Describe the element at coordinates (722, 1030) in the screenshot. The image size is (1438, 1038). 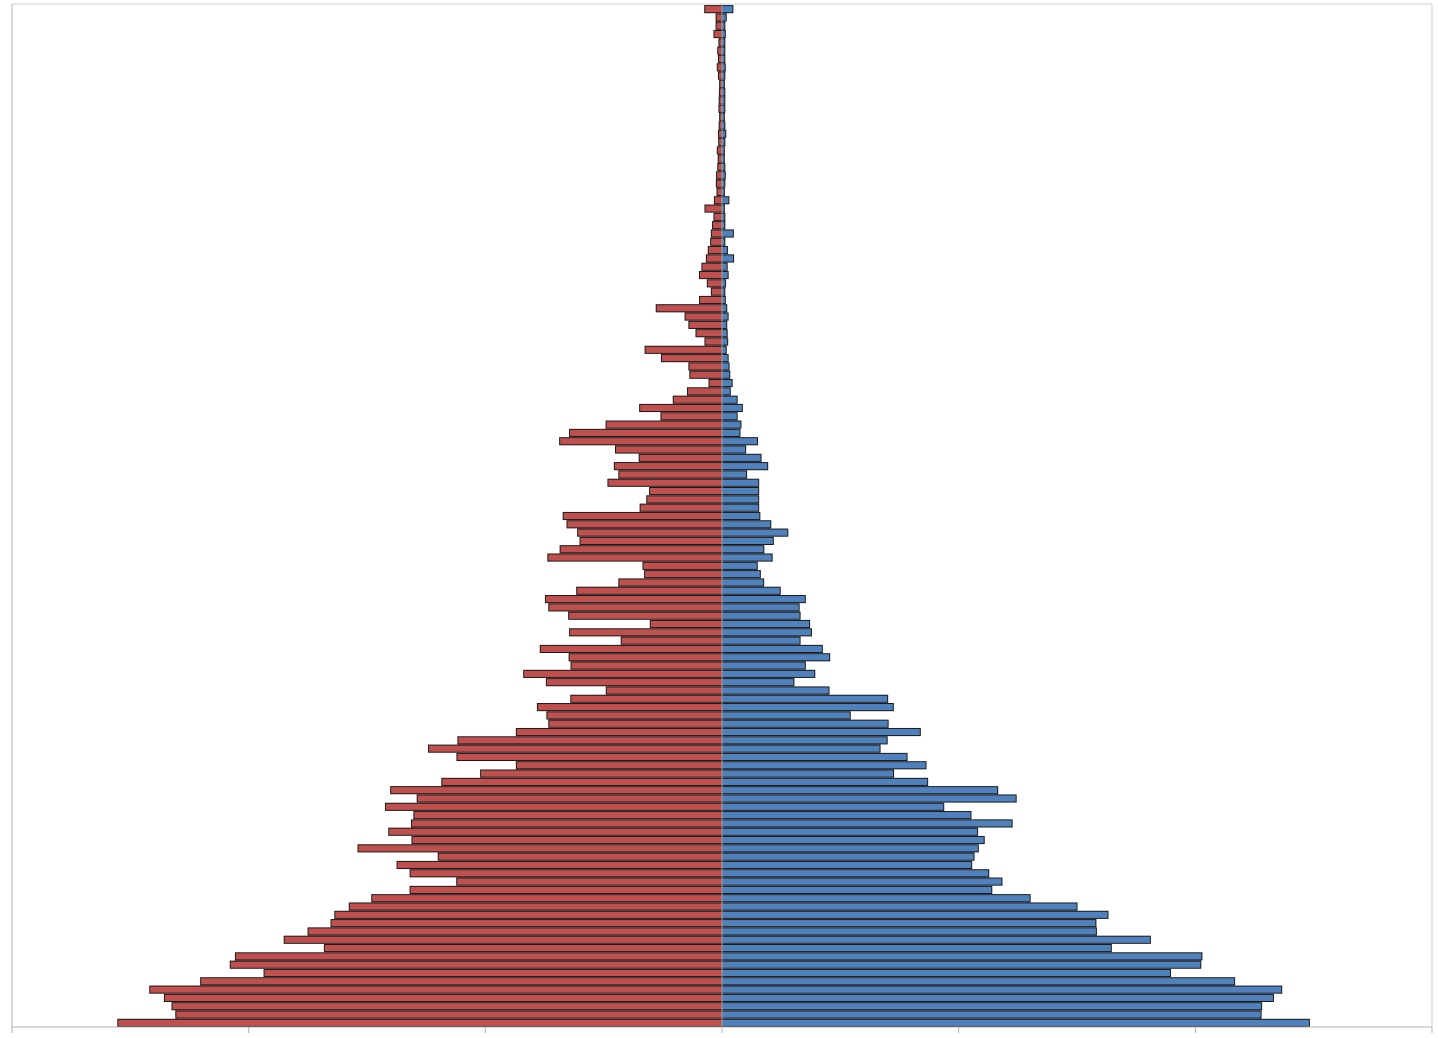
I see `x-axis-ticks` at that location.